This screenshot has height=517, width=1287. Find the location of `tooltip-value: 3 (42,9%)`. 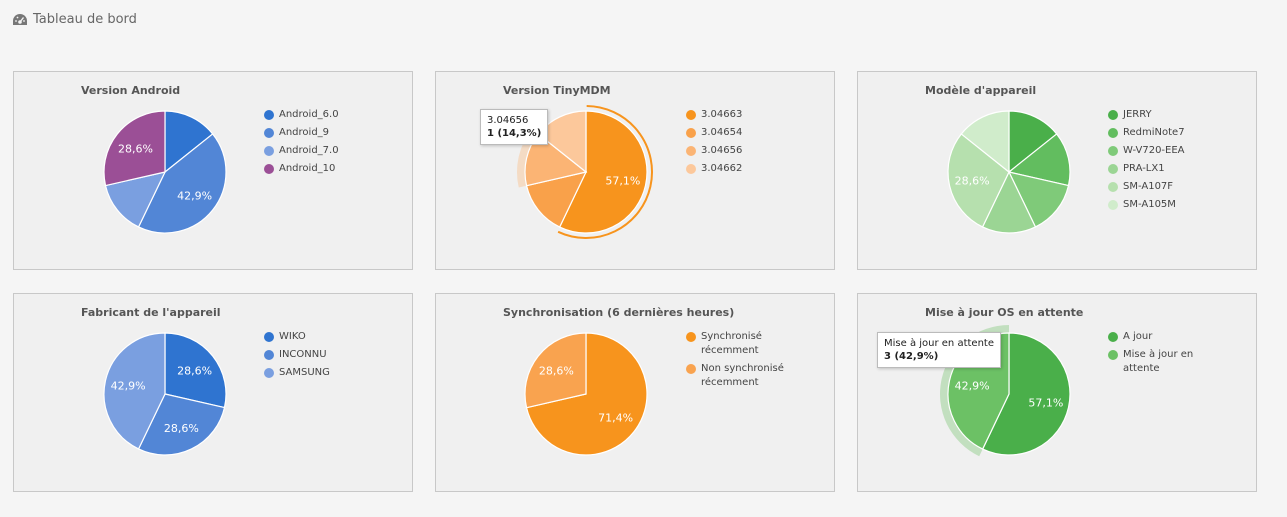

tooltip-value: 3 (42,9%) is located at coordinates (911, 356).